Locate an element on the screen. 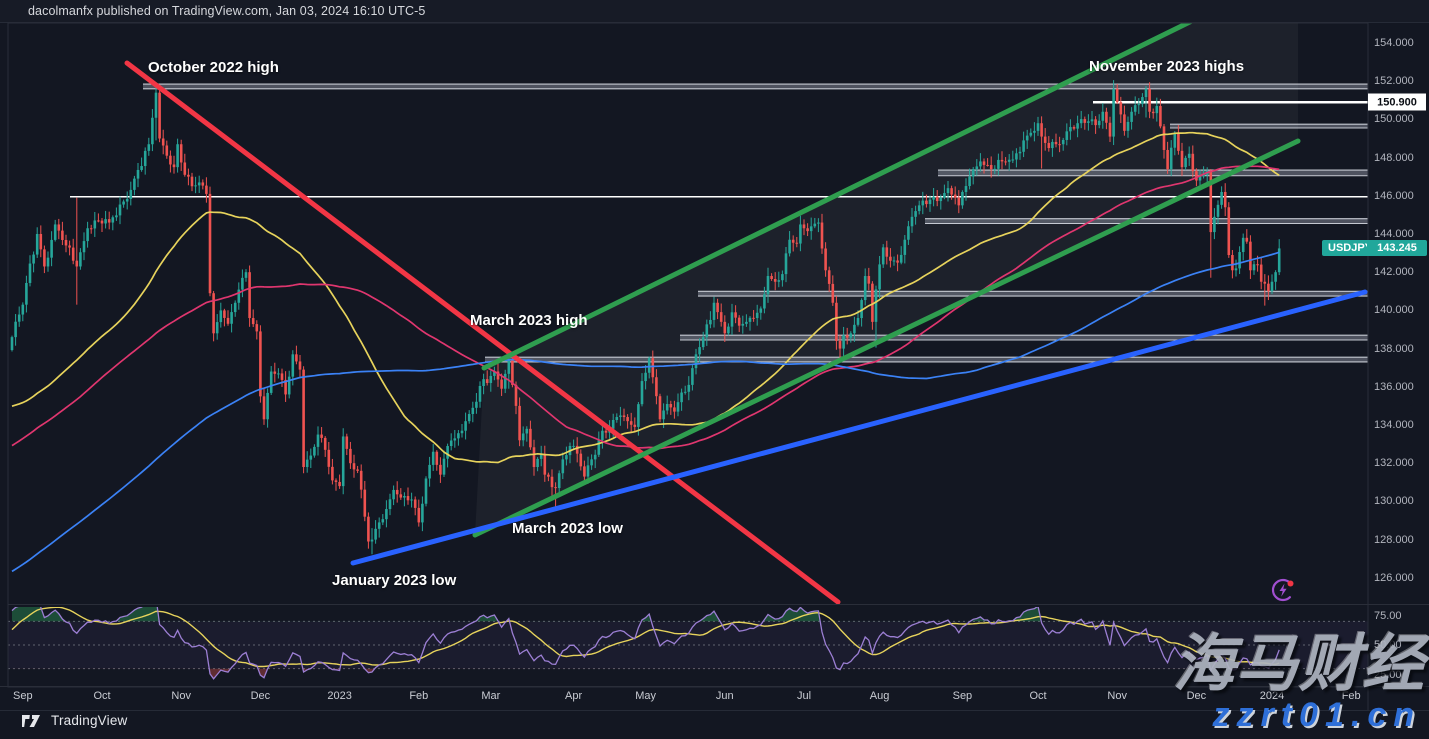 This screenshot has width=1429, height=739. price-level-label-150900: 150.900 is located at coordinates (1397, 102).